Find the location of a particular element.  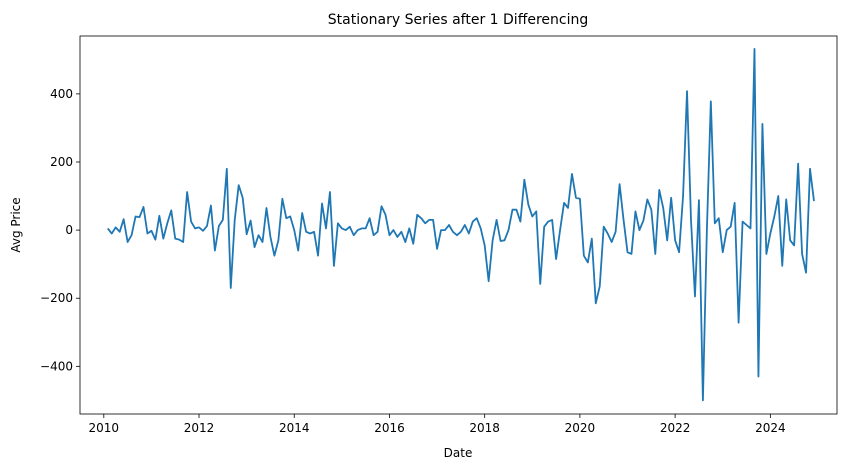

y-tick-label: 0 is located at coordinates (69, 230).